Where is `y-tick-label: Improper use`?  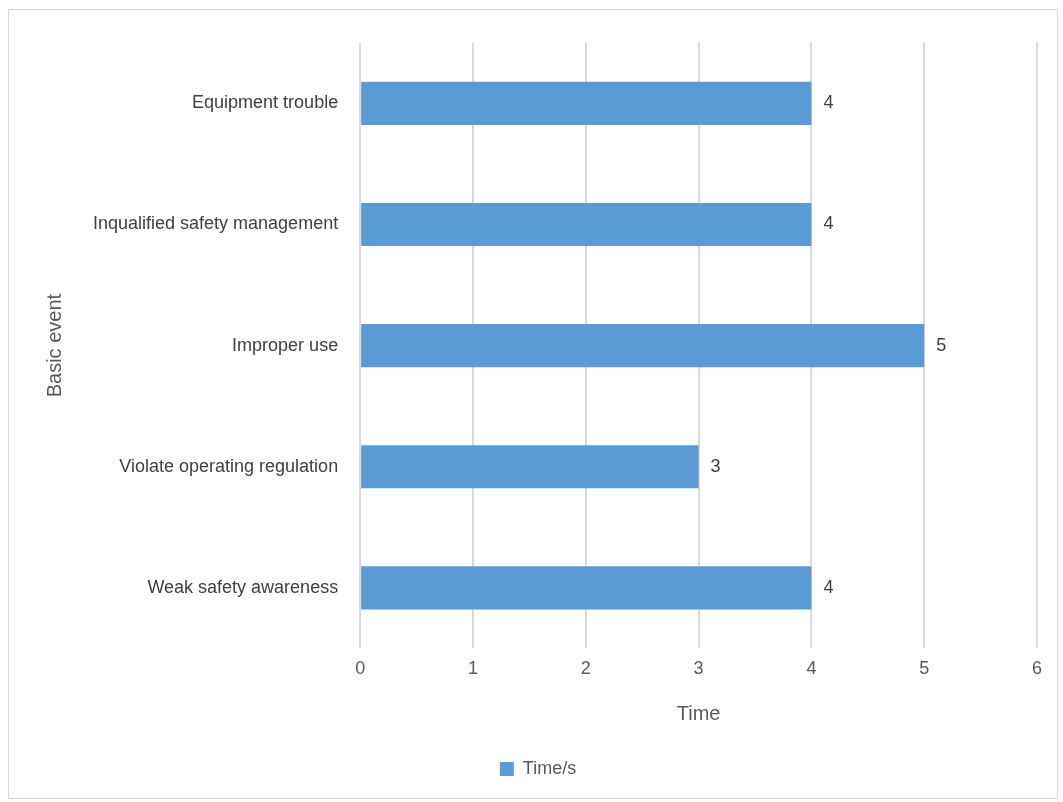
y-tick-label: Improper use is located at coordinates (285, 344).